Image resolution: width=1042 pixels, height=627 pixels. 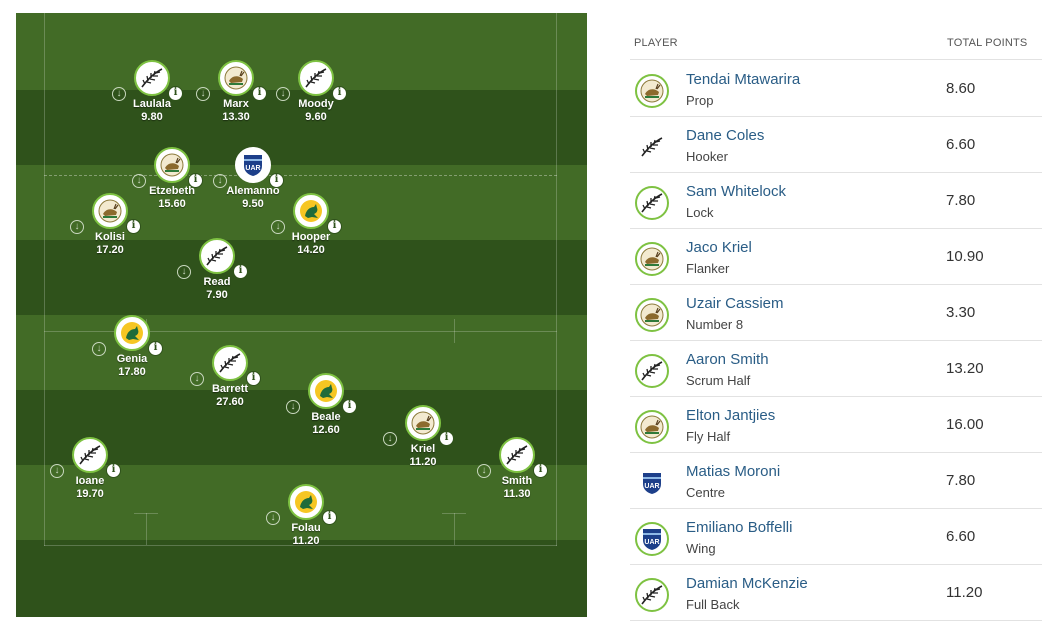 What do you see at coordinates (836, 425) in the screenshot?
I see `table-row: Elton Jantjies Fly Half 16.00` at bounding box center [836, 425].